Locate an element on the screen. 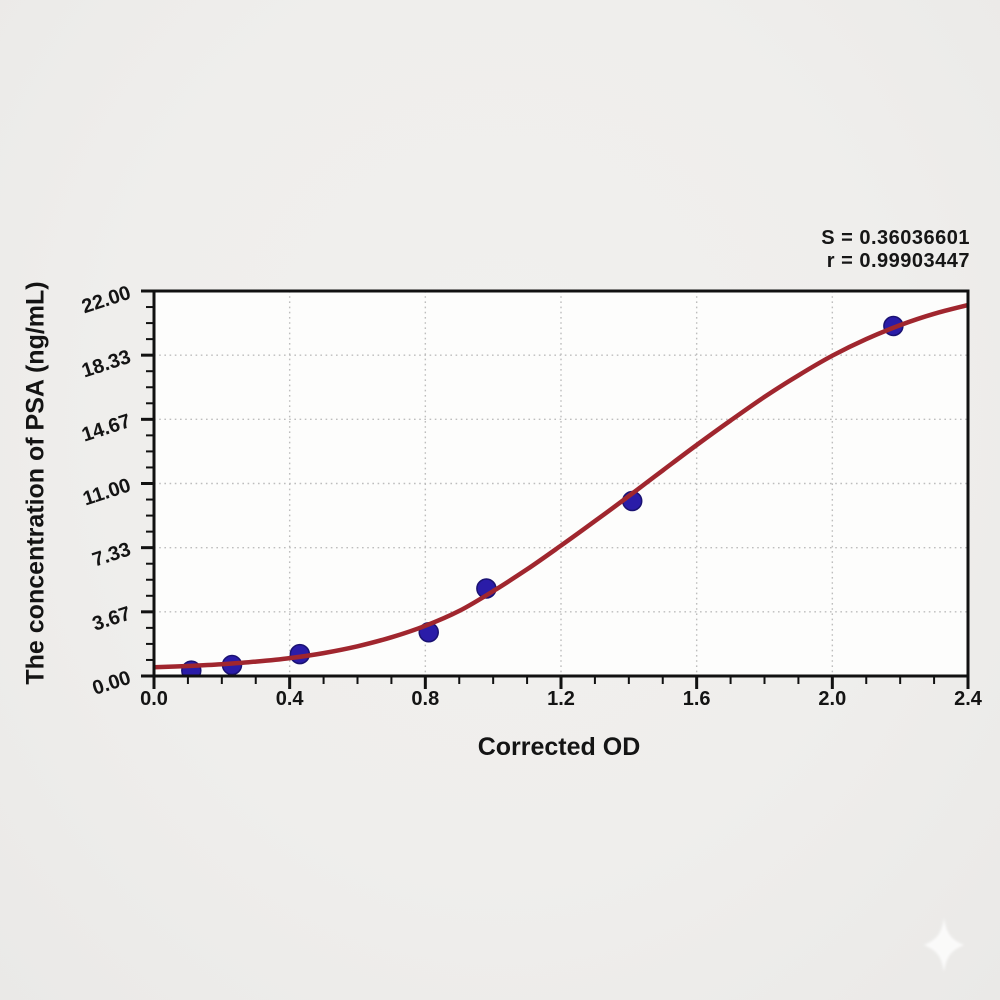 The height and width of the screenshot is (1000, 1000). x-axis-title: Corrected OD is located at coordinates (559, 747).